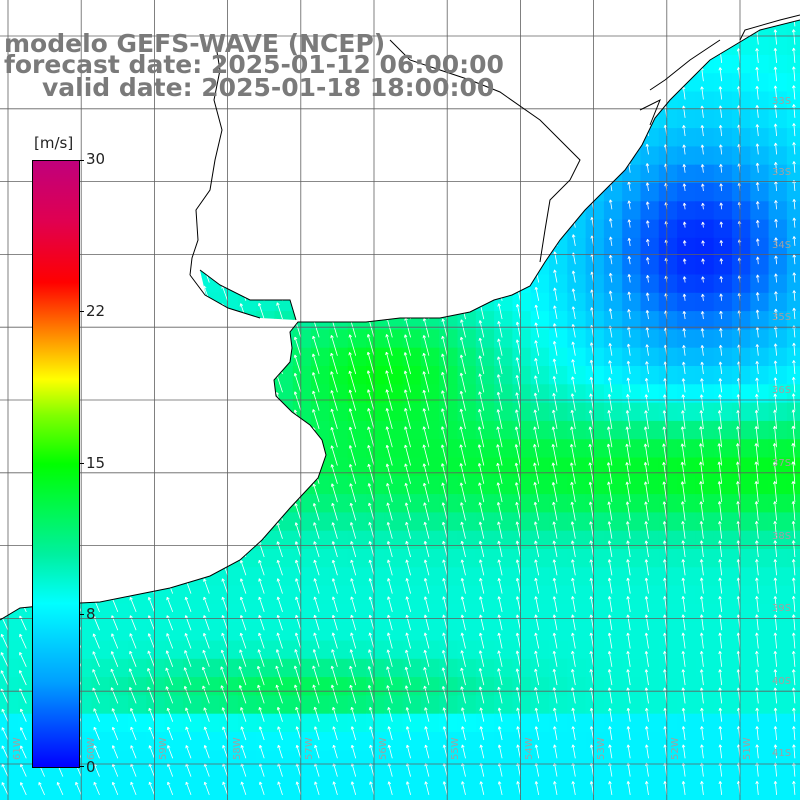  Describe the element at coordinates (96, 463) in the screenshot. I see `colorbar-tick-15: 15` at that location.